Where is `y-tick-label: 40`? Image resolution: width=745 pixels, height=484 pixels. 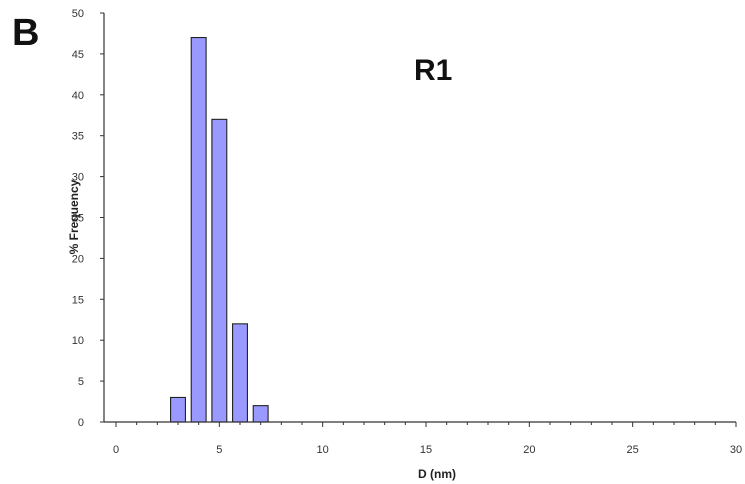 y-tick-label: 40 is located at coordinates (78, 96).